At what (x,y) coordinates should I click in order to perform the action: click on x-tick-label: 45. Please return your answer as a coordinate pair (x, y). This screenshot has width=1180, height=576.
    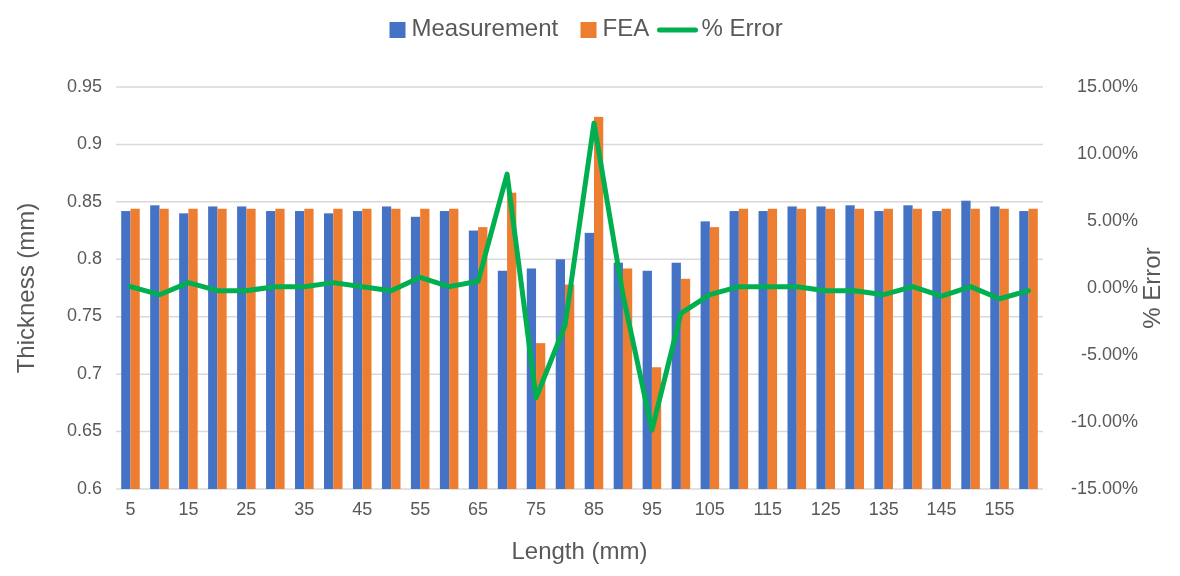
    Looking at the image, I should click on (362, 509).